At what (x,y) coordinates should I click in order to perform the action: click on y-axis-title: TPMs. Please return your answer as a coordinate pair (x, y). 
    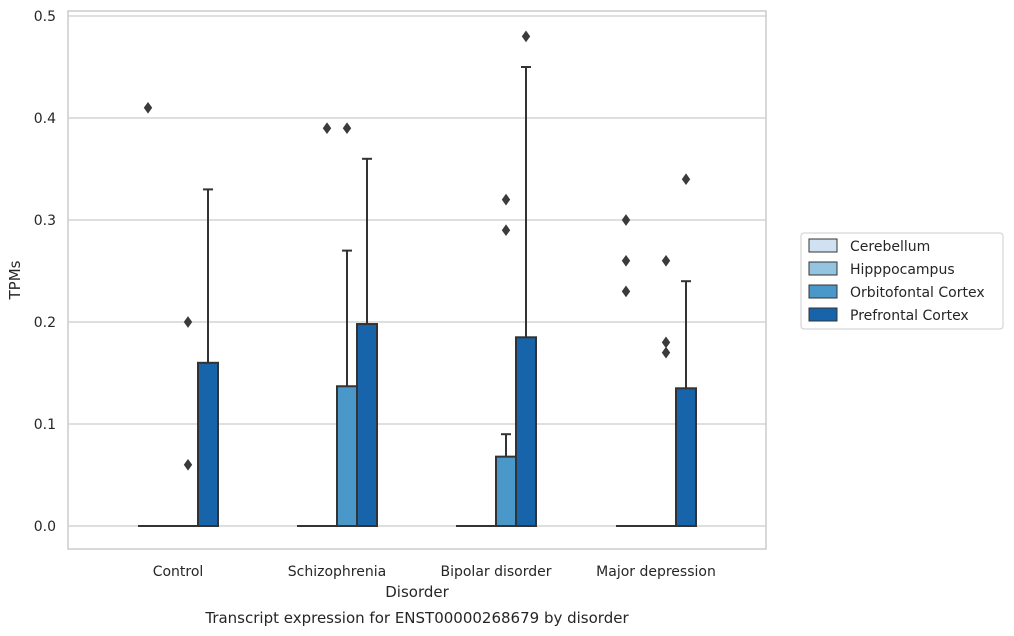
    Looking at the image, I should click on (15, 280).